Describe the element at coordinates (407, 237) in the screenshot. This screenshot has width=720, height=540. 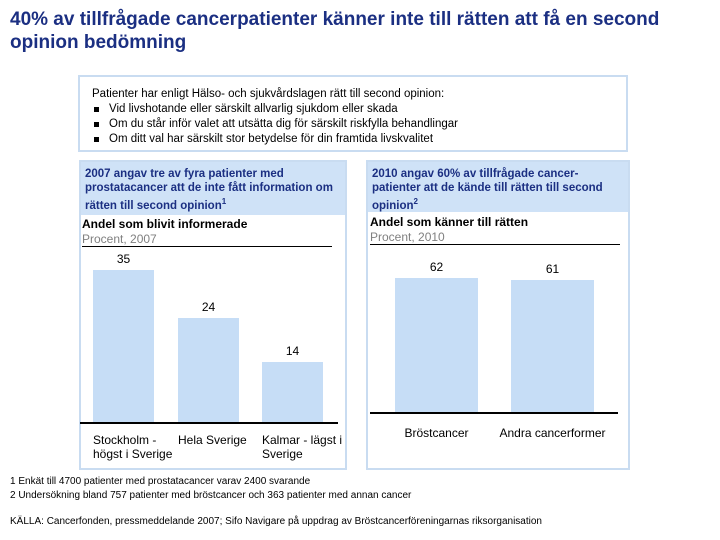
I see `chart-subtitle: Procent, 2010` at that location.